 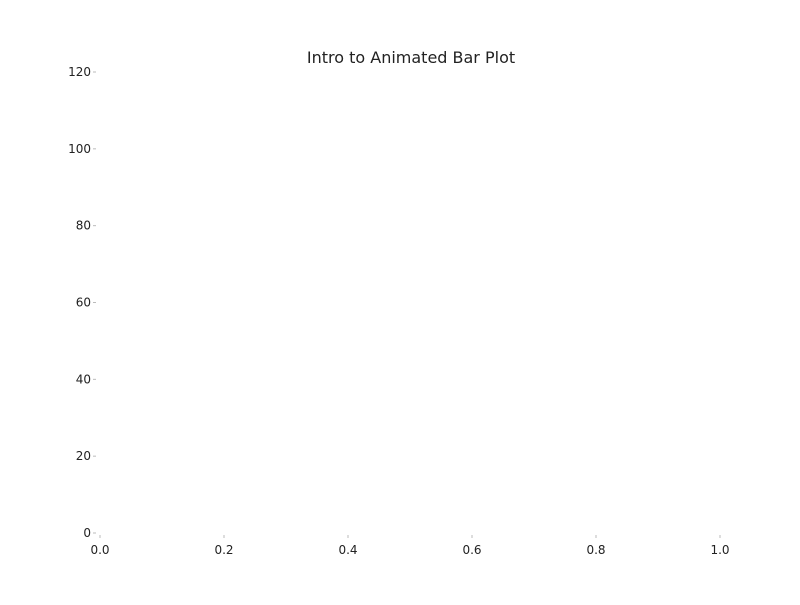 I want to click on x-axis: 0.0 0.2 0.4 0.6 0.8 1.0, so click(x=410, y=546).